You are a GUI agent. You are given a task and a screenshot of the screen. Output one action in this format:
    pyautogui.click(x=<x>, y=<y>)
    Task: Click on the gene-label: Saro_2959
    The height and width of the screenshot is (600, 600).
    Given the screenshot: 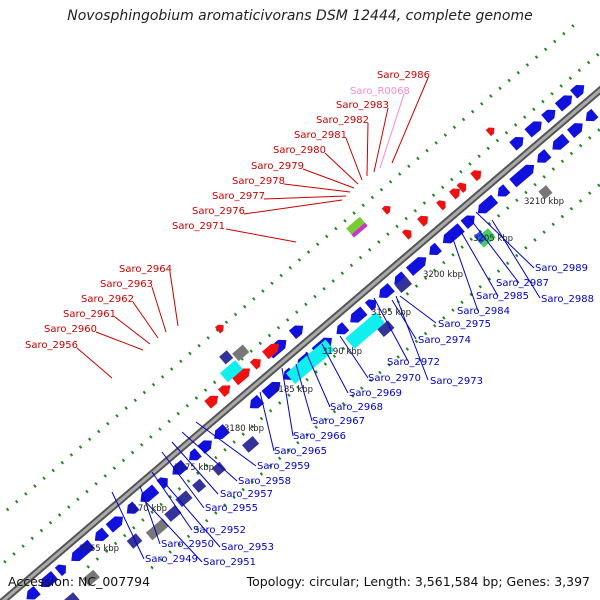 What is the action you would take?
    pyautogui.click(x=283, y=466)
    